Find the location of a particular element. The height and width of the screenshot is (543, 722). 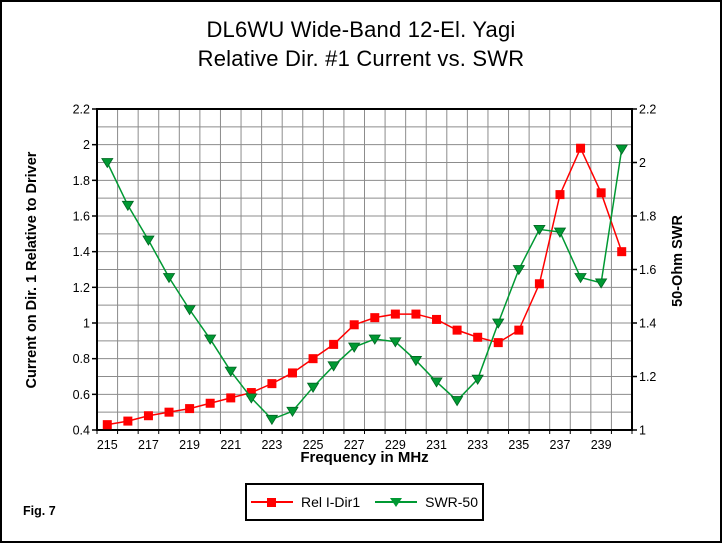

x-tick-label: 221 is located at coordinates (230, 445).